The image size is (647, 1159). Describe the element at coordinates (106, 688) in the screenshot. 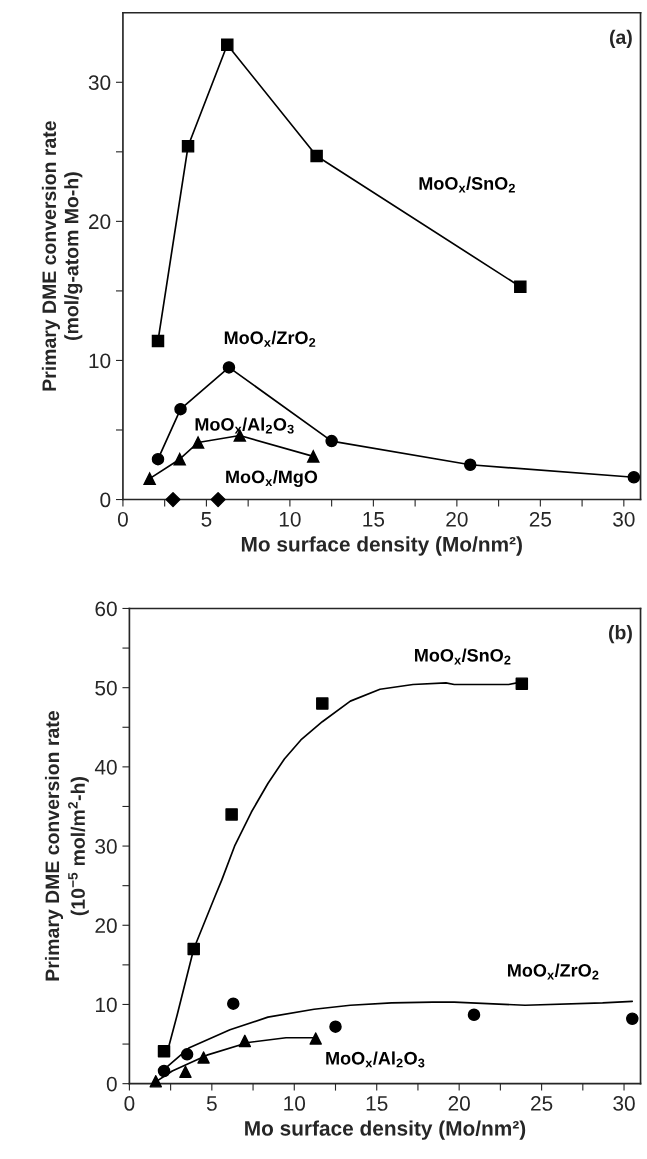

I see `y-tick-label: 50` at that location.